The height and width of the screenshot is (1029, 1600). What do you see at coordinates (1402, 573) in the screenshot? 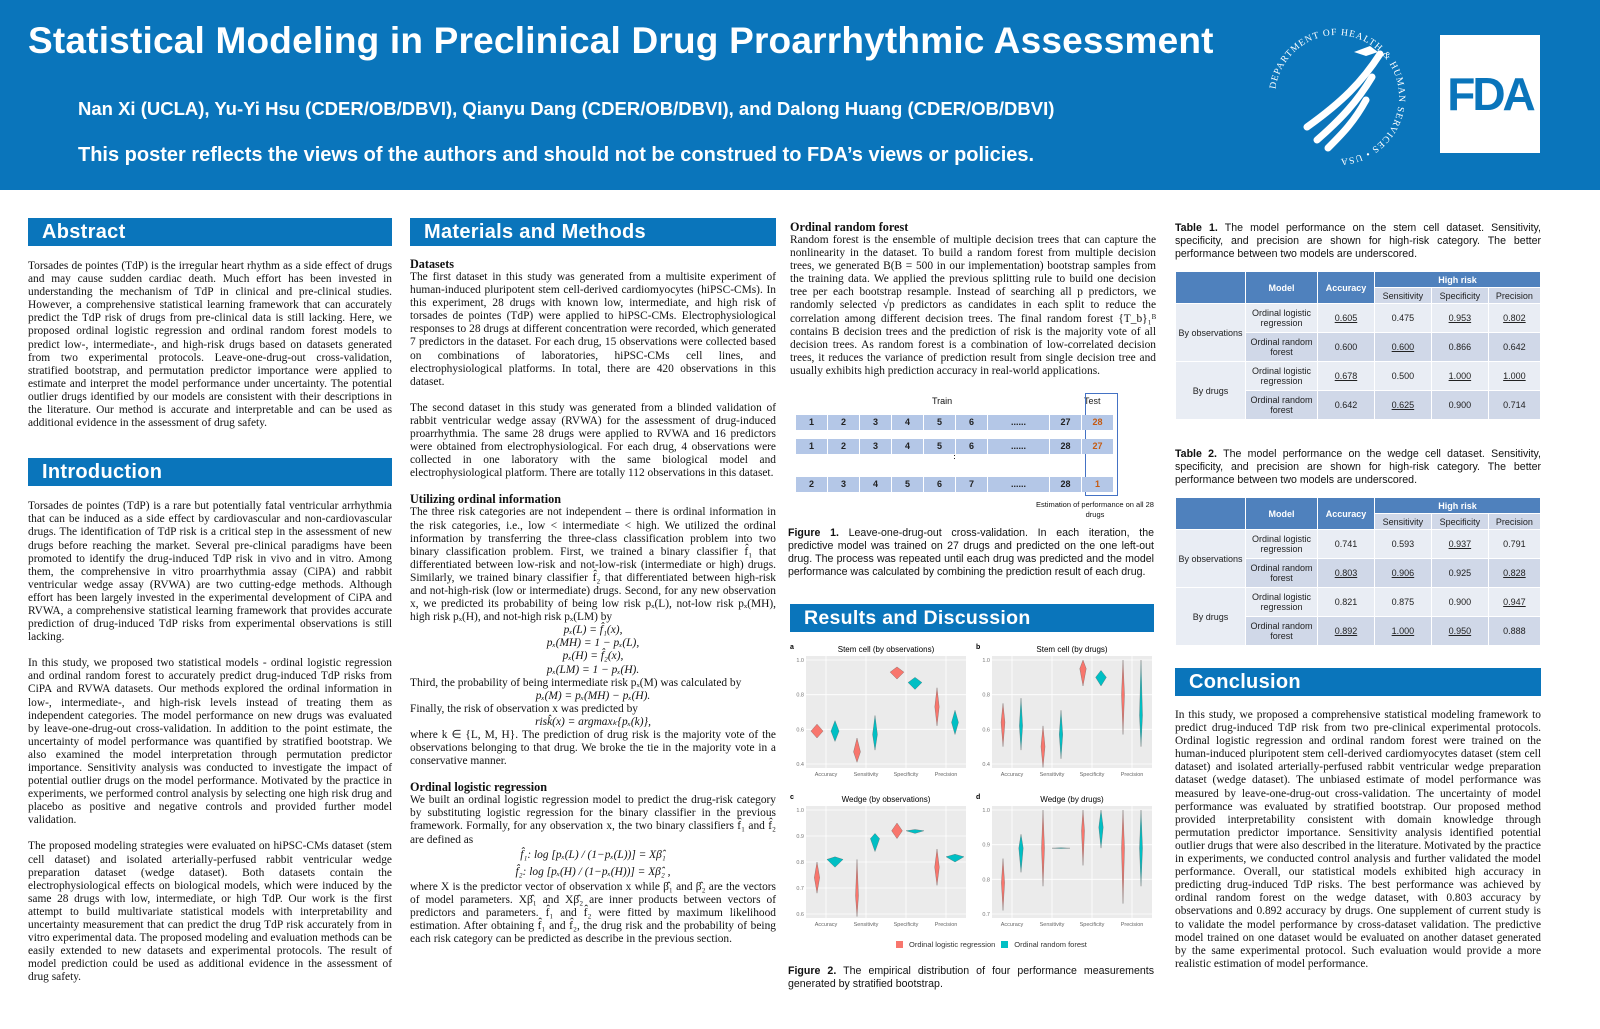
I see `value-cell: 0.906` at bounding box center [1402, 573].